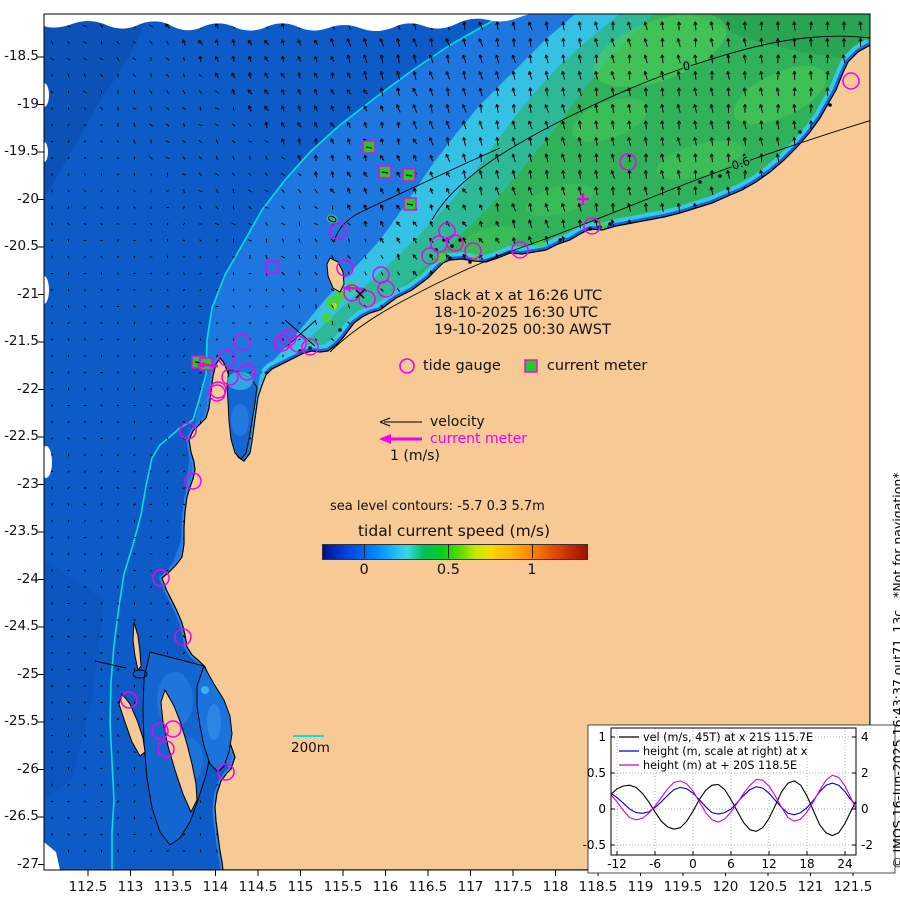 This screenshot has height=908, width=900. I want to click on inset-legend-label: vel (m/s, 45T) at x 21S 115.7E, so click(728, 737).